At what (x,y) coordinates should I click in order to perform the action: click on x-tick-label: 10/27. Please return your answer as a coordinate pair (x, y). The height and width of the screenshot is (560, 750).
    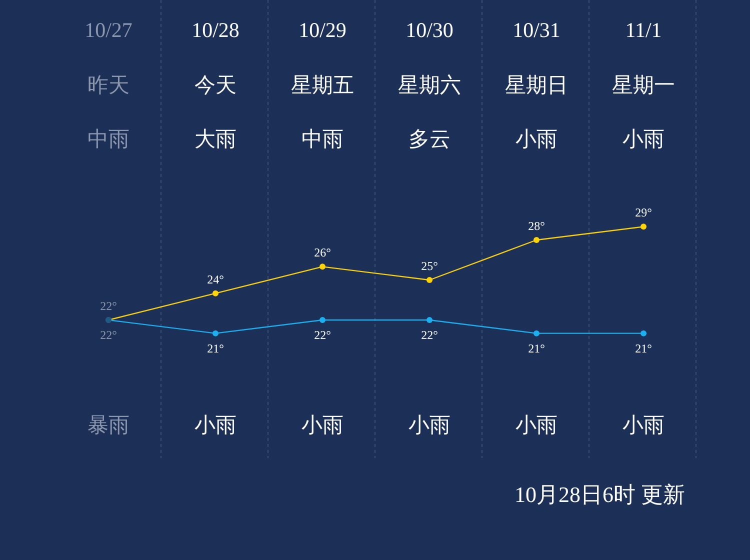
    Looking at the image, I should click on (108, 30).